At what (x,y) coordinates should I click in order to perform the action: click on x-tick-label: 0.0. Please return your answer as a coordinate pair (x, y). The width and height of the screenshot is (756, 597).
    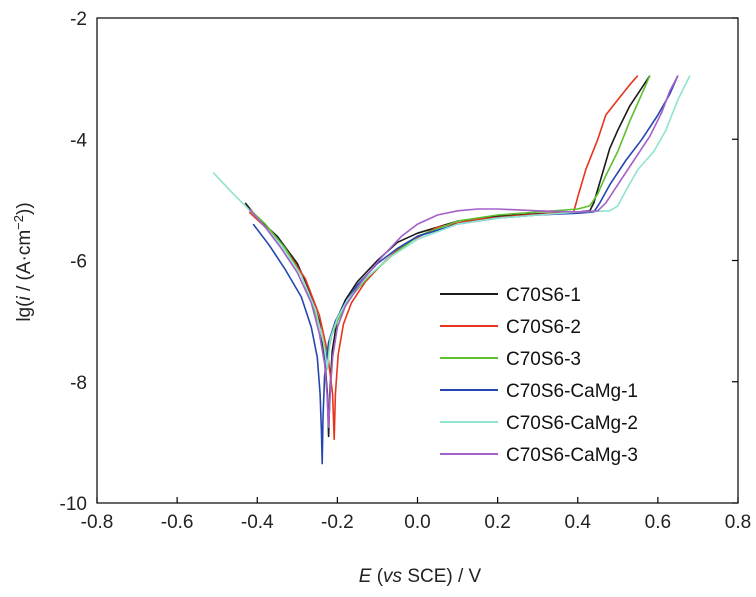
    Looking at the image, I should click on (417, 522).